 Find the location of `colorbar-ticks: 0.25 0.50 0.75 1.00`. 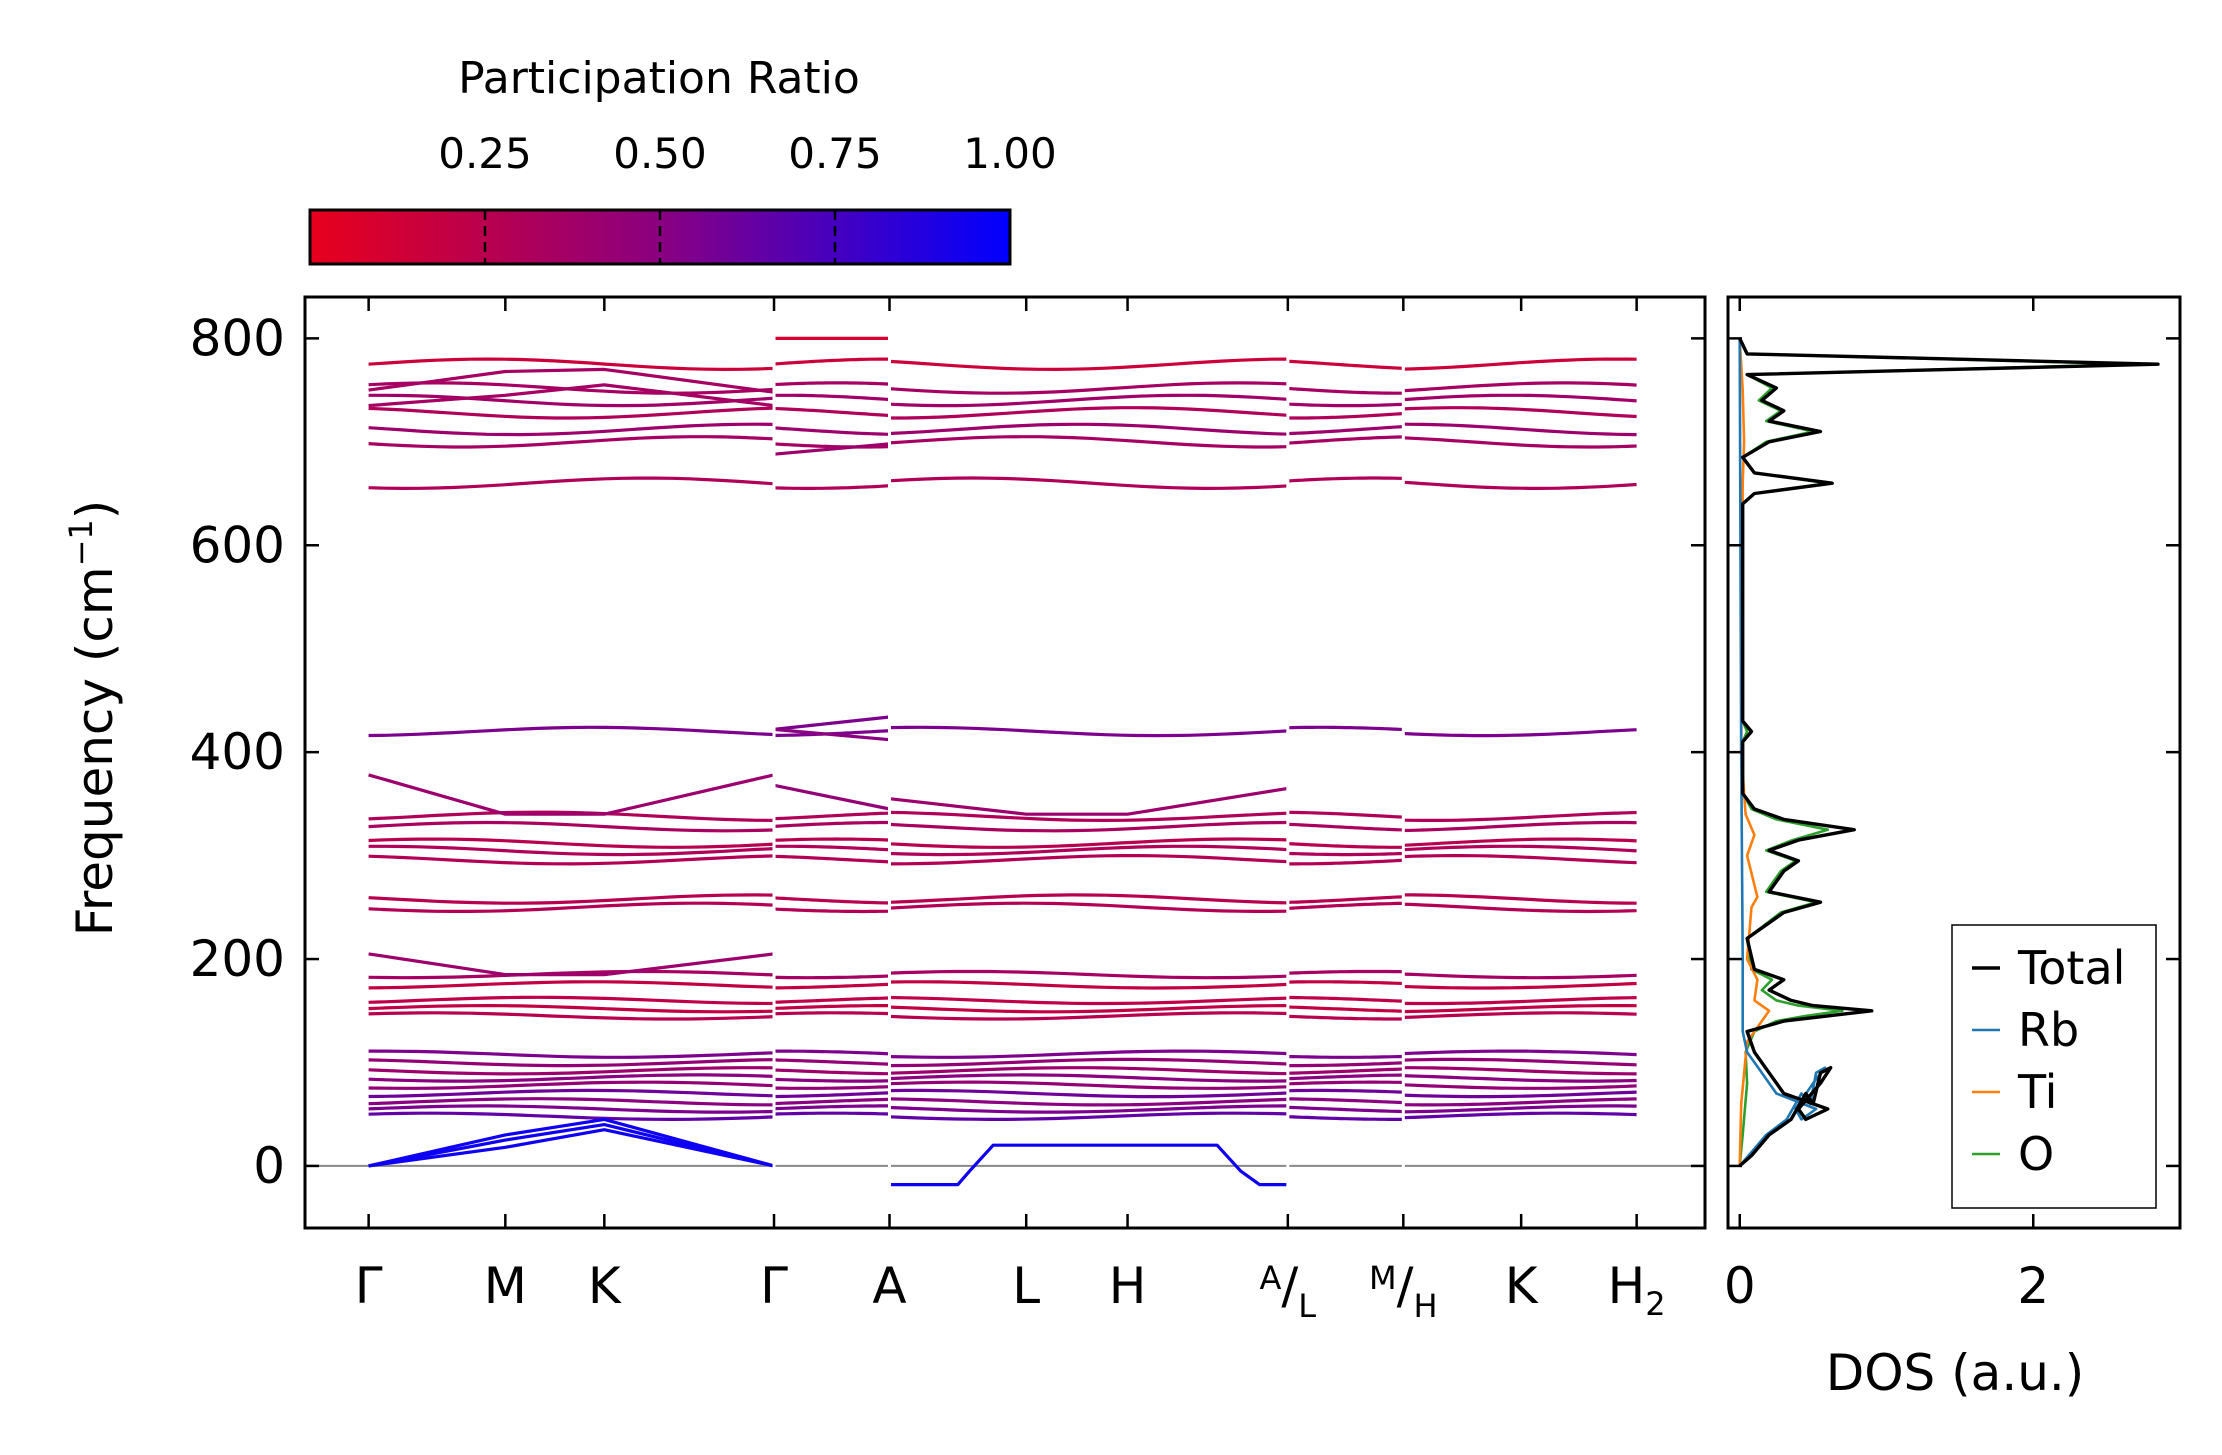

colorbar-ticks: 0.25 0.50 0.75 1.00 is located at coordinates (747, 196).